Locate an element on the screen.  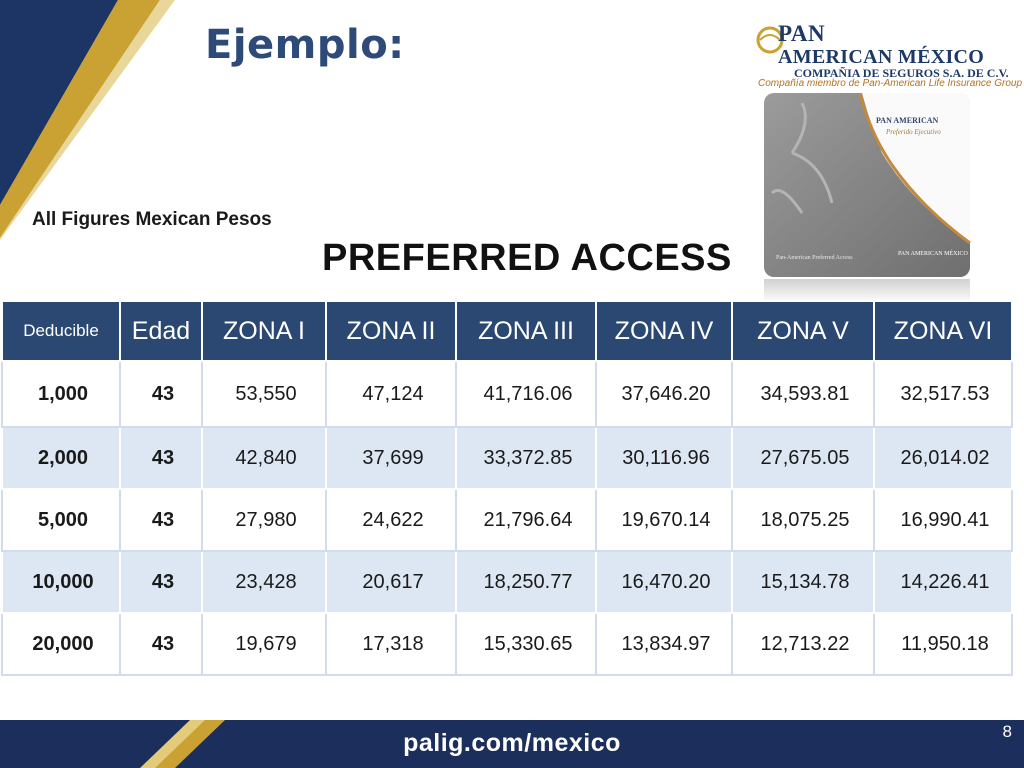
globe-icon is located at coordinates (770, 40).